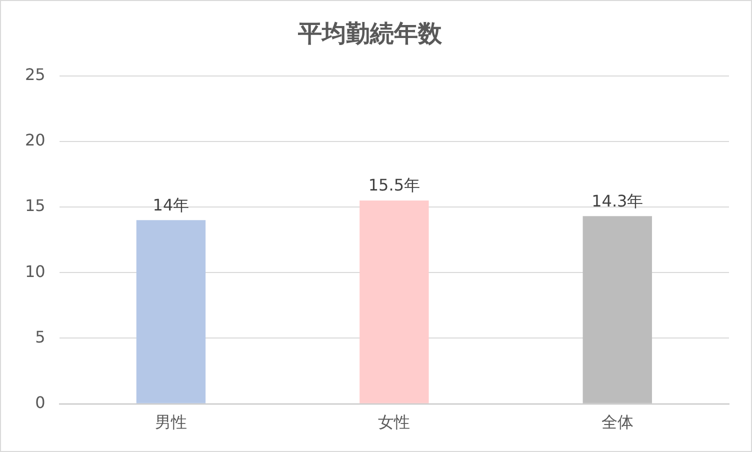 Image resolution: width=752 pixels, height=452 pixels. What do you see at coordinates (40, 336) in the screenshot?
I see `y-tick-label: 5` at bounding box center [40, 336].